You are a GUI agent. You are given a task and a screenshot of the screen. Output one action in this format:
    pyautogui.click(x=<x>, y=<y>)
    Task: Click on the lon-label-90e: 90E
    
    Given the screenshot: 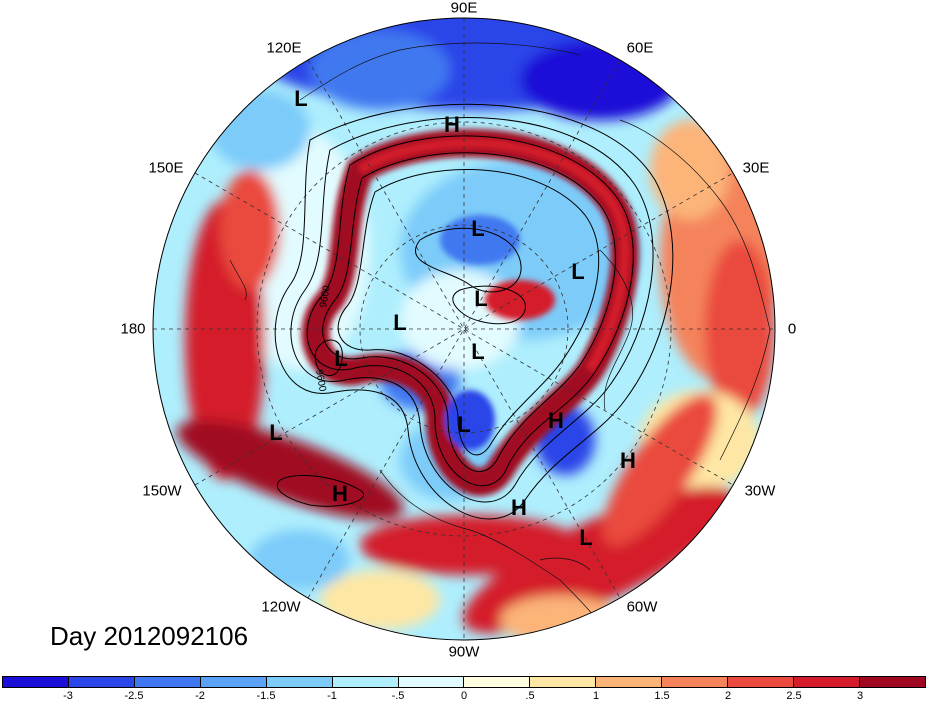 What is the action you would take?
    pyautogui.click(x=464, y=8)
    